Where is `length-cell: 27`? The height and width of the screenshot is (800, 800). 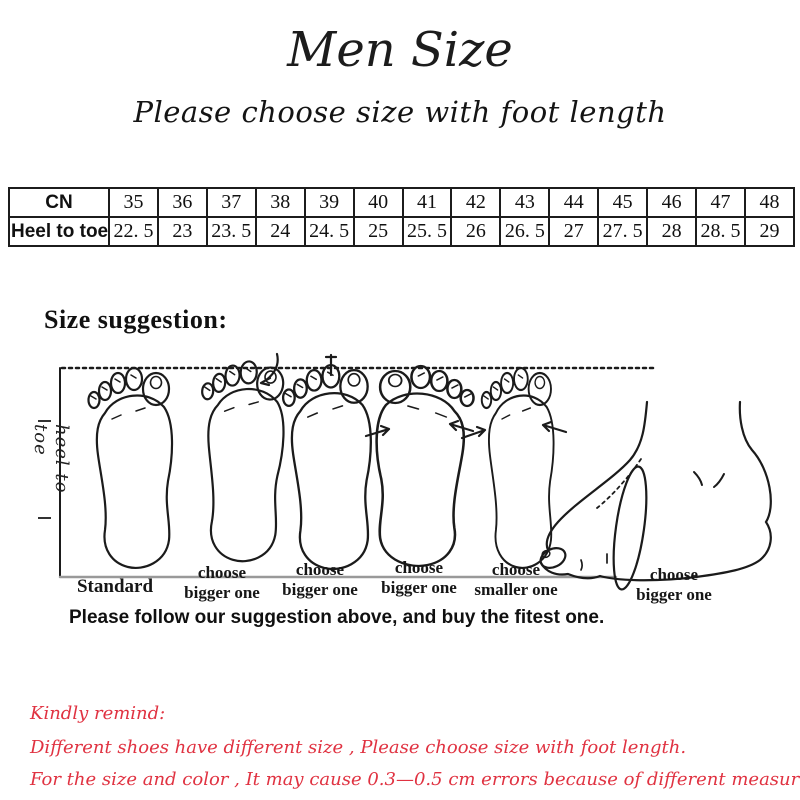
length-cell: 27 is located at coordinates (574, 231).